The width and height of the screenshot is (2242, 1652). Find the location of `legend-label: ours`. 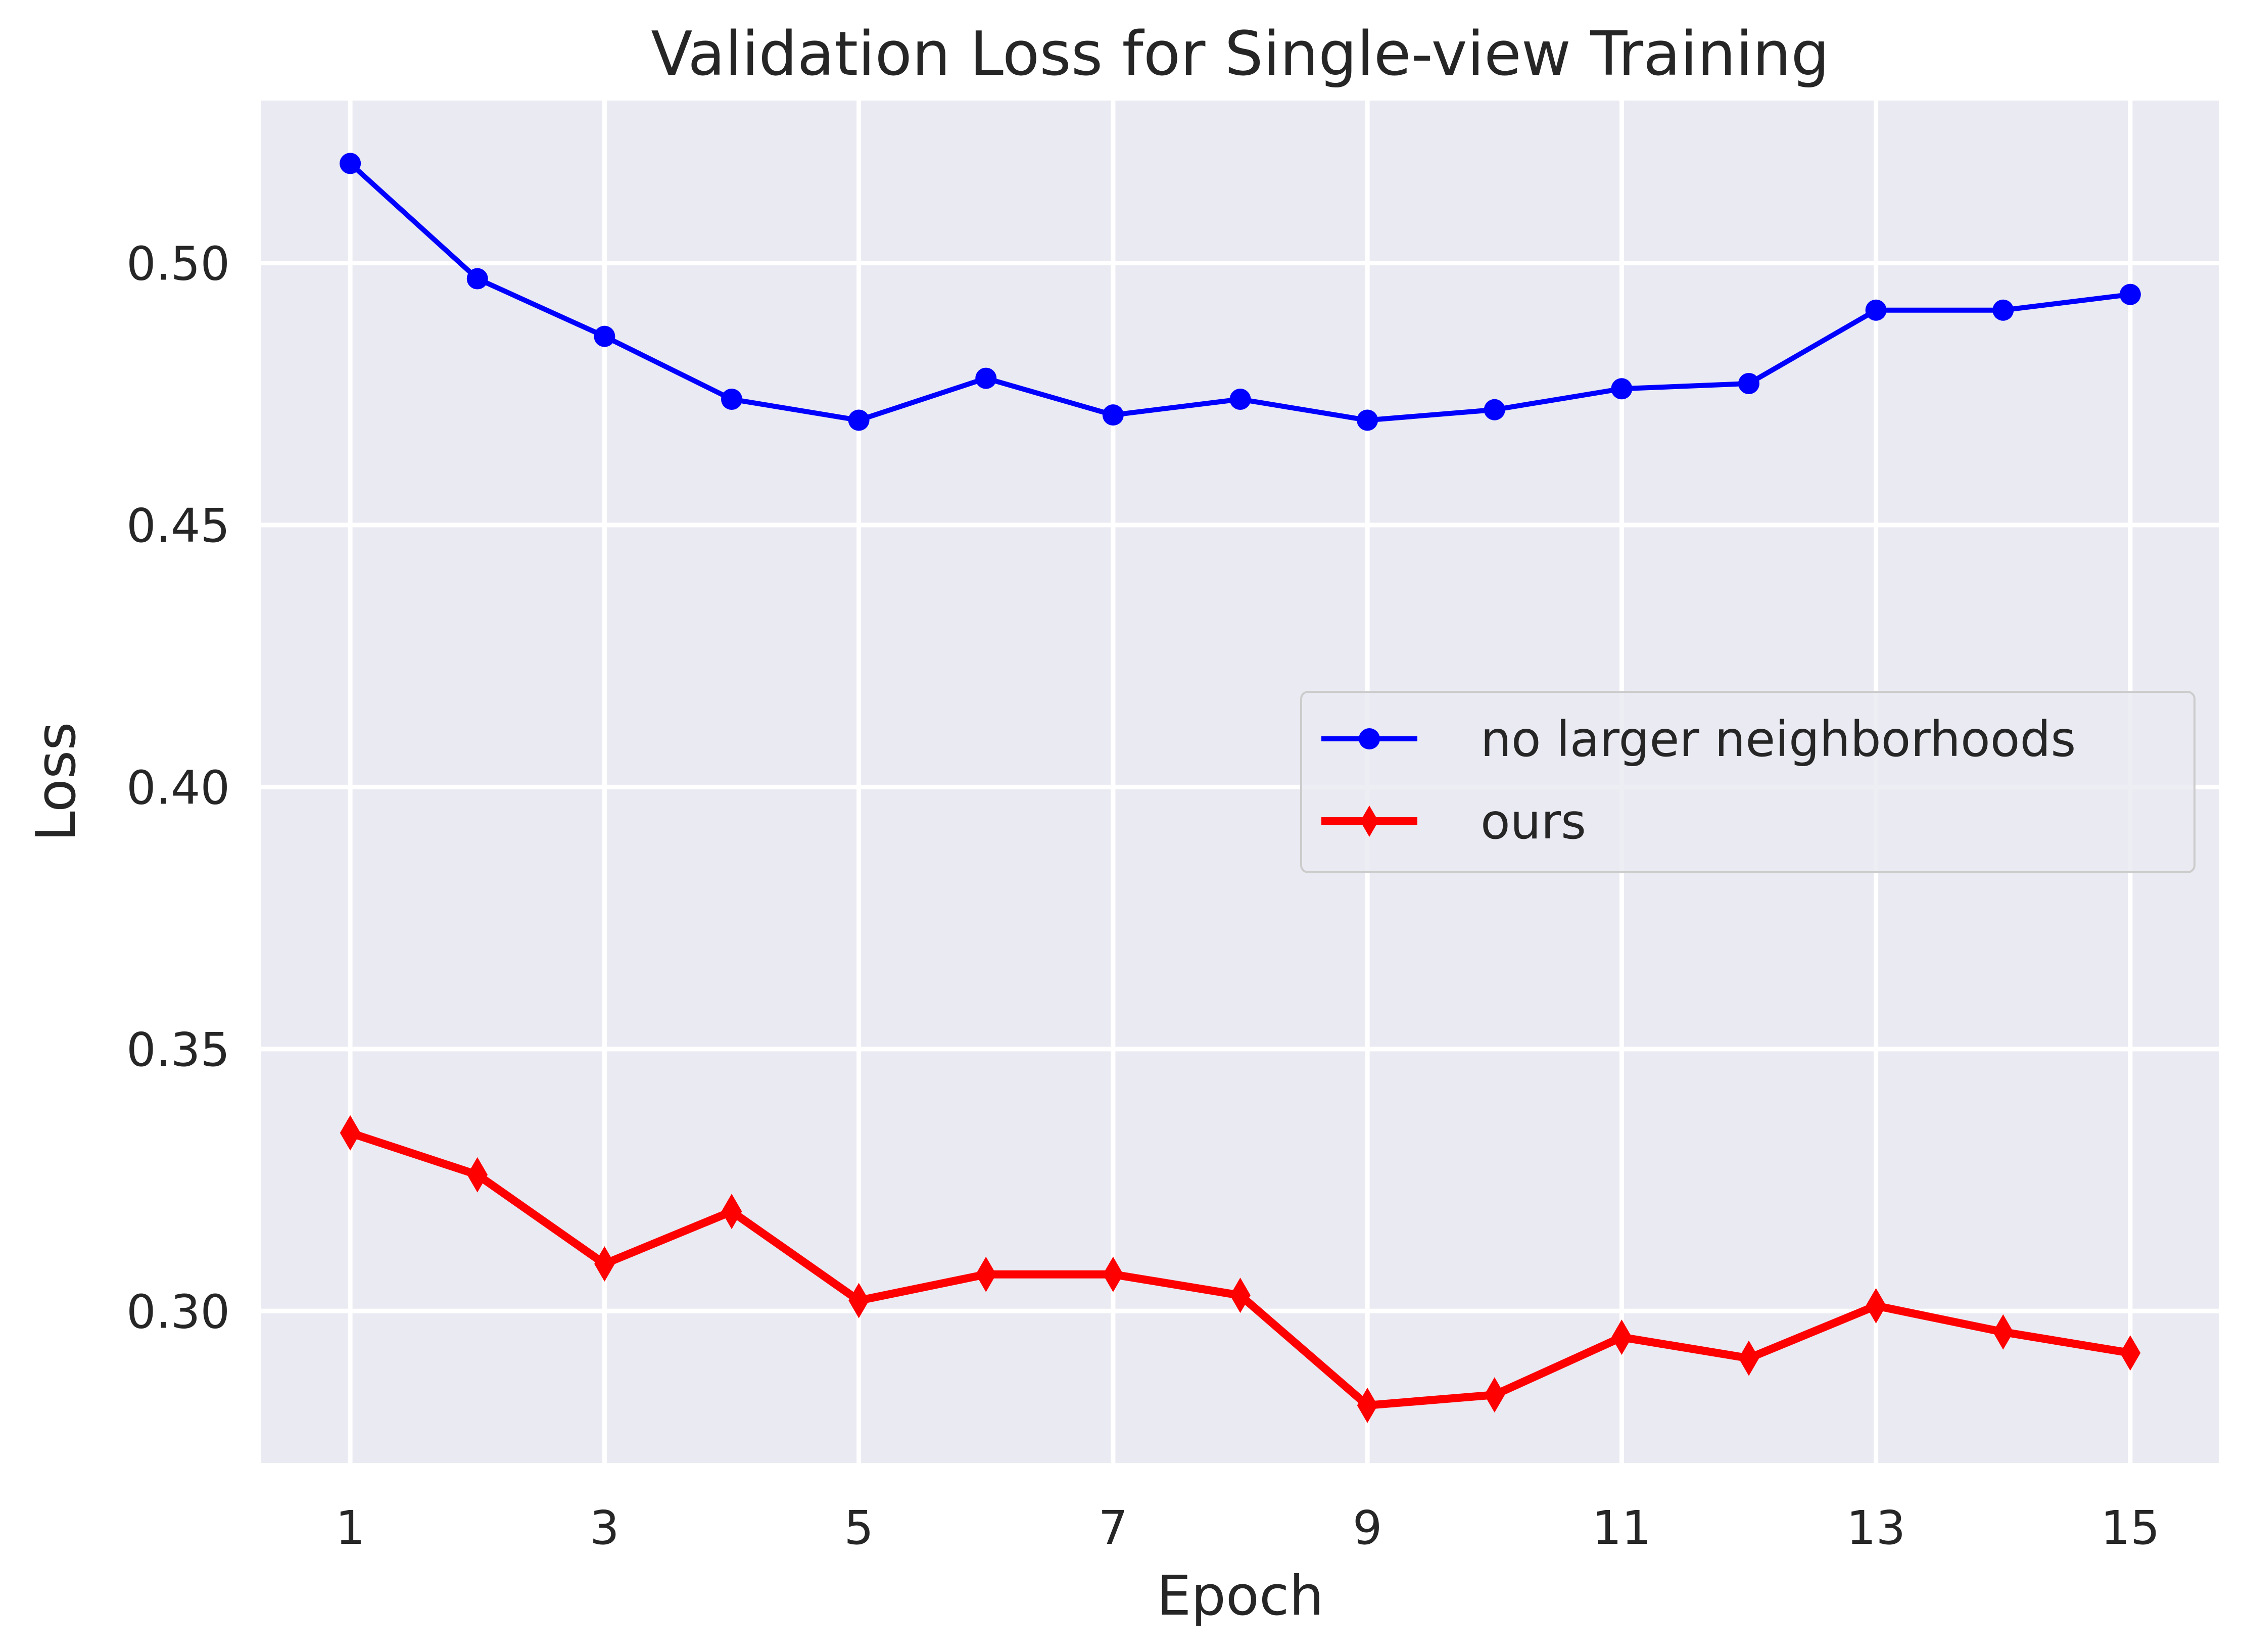

legend-label: ours is located at coordinates (1533, 822).